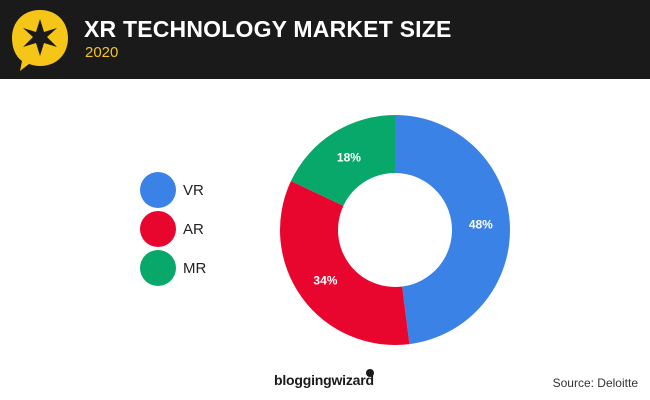 The width and height of the screenshot is (650, 400). I want to click on legend-item-ar: AR, so click(200, 231).